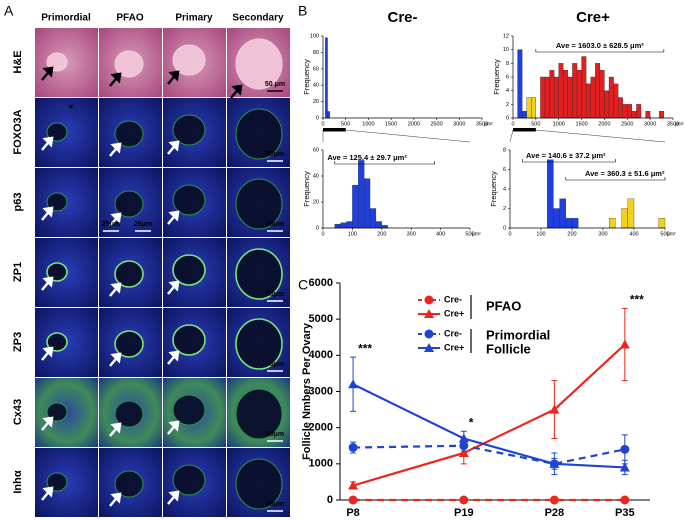  I want to click on asterisk: *, so click(71, 109).